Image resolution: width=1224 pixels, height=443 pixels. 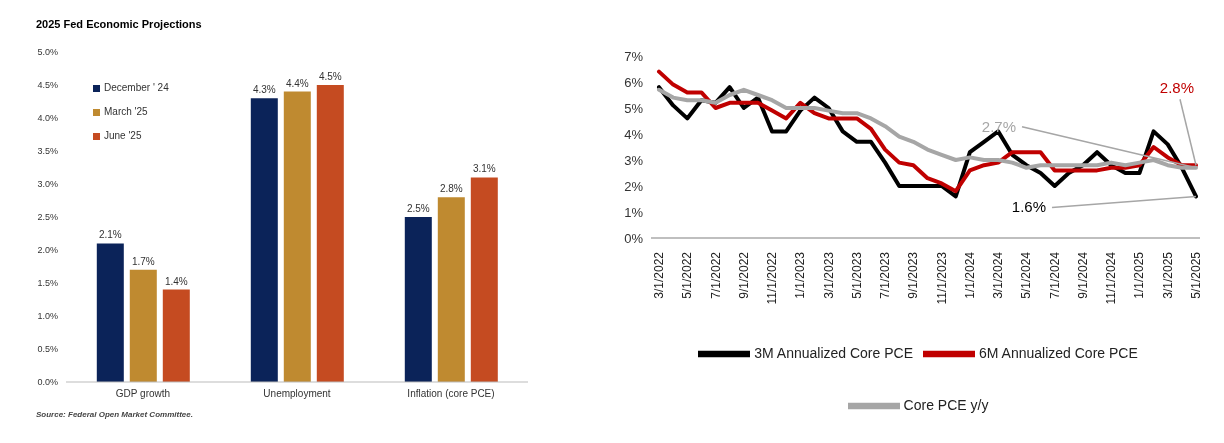 What do you see at coordinates (634, 134) in the screenshot?
I see `y-tick-label: 4%` at bounding box center [634, 134].